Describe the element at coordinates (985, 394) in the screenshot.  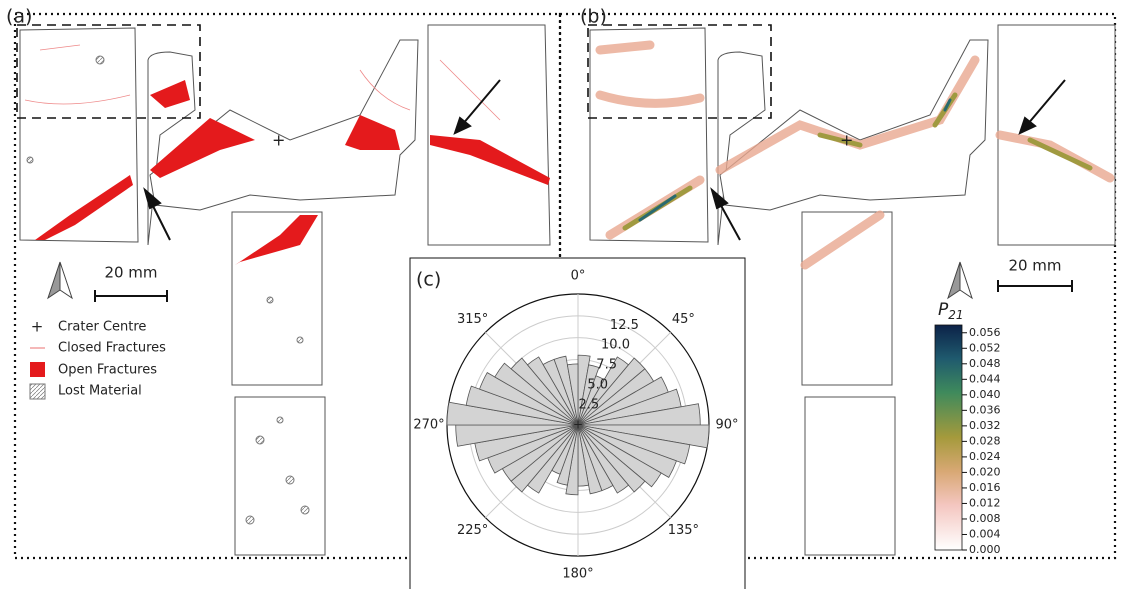
I see `colorbar-tick-label: 0.040` at that location.